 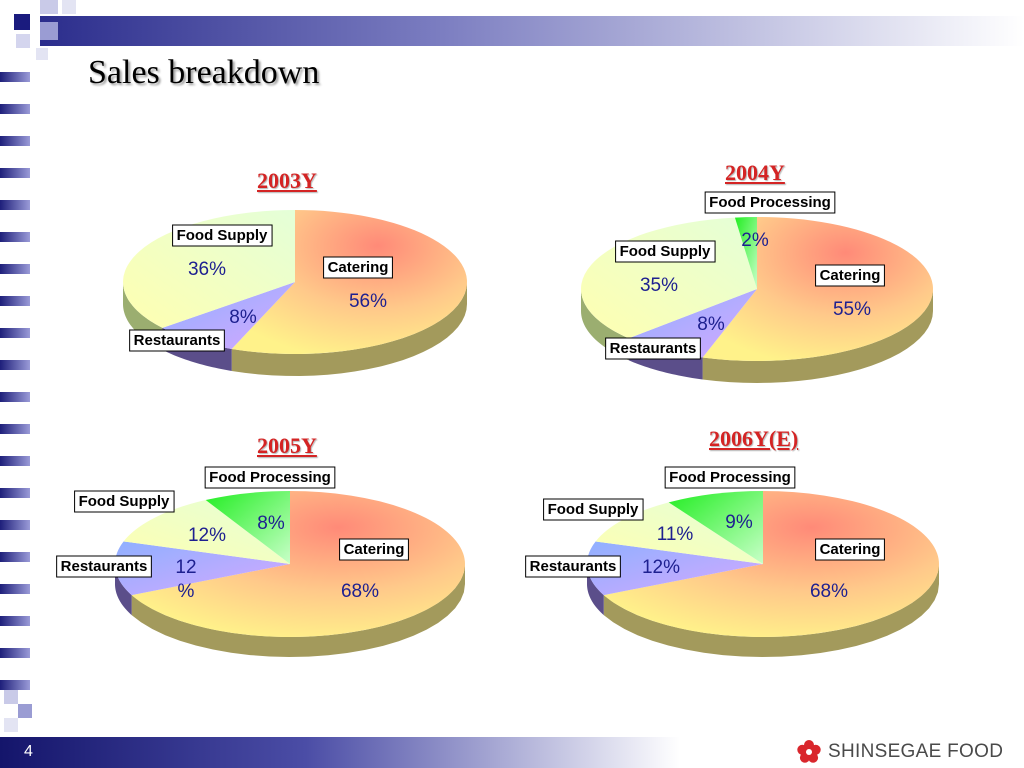 What do you see at coordinates (28, 751) in the screenshot?
I see `page-number: 4` at bounding box center [28, 751].